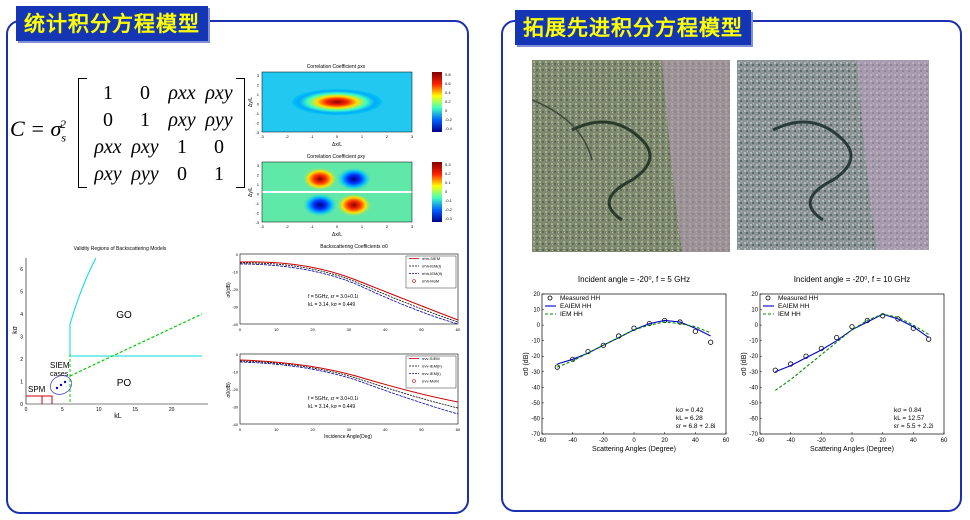 This screenshot has height=520, width=970. Describe the element at coordinates (124, 315) in the screenshot. I see `go-label: GO` at that location.